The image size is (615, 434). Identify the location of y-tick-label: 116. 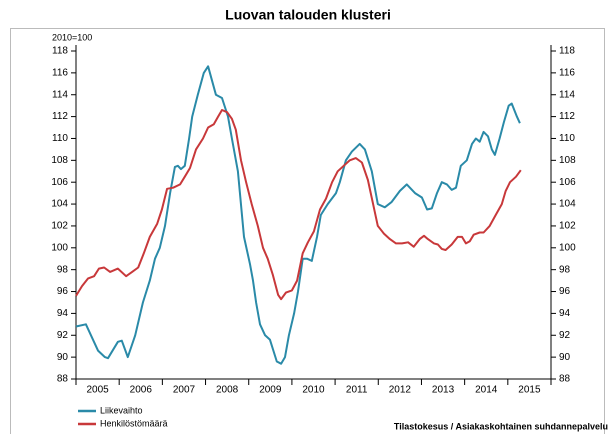
(60, 73).